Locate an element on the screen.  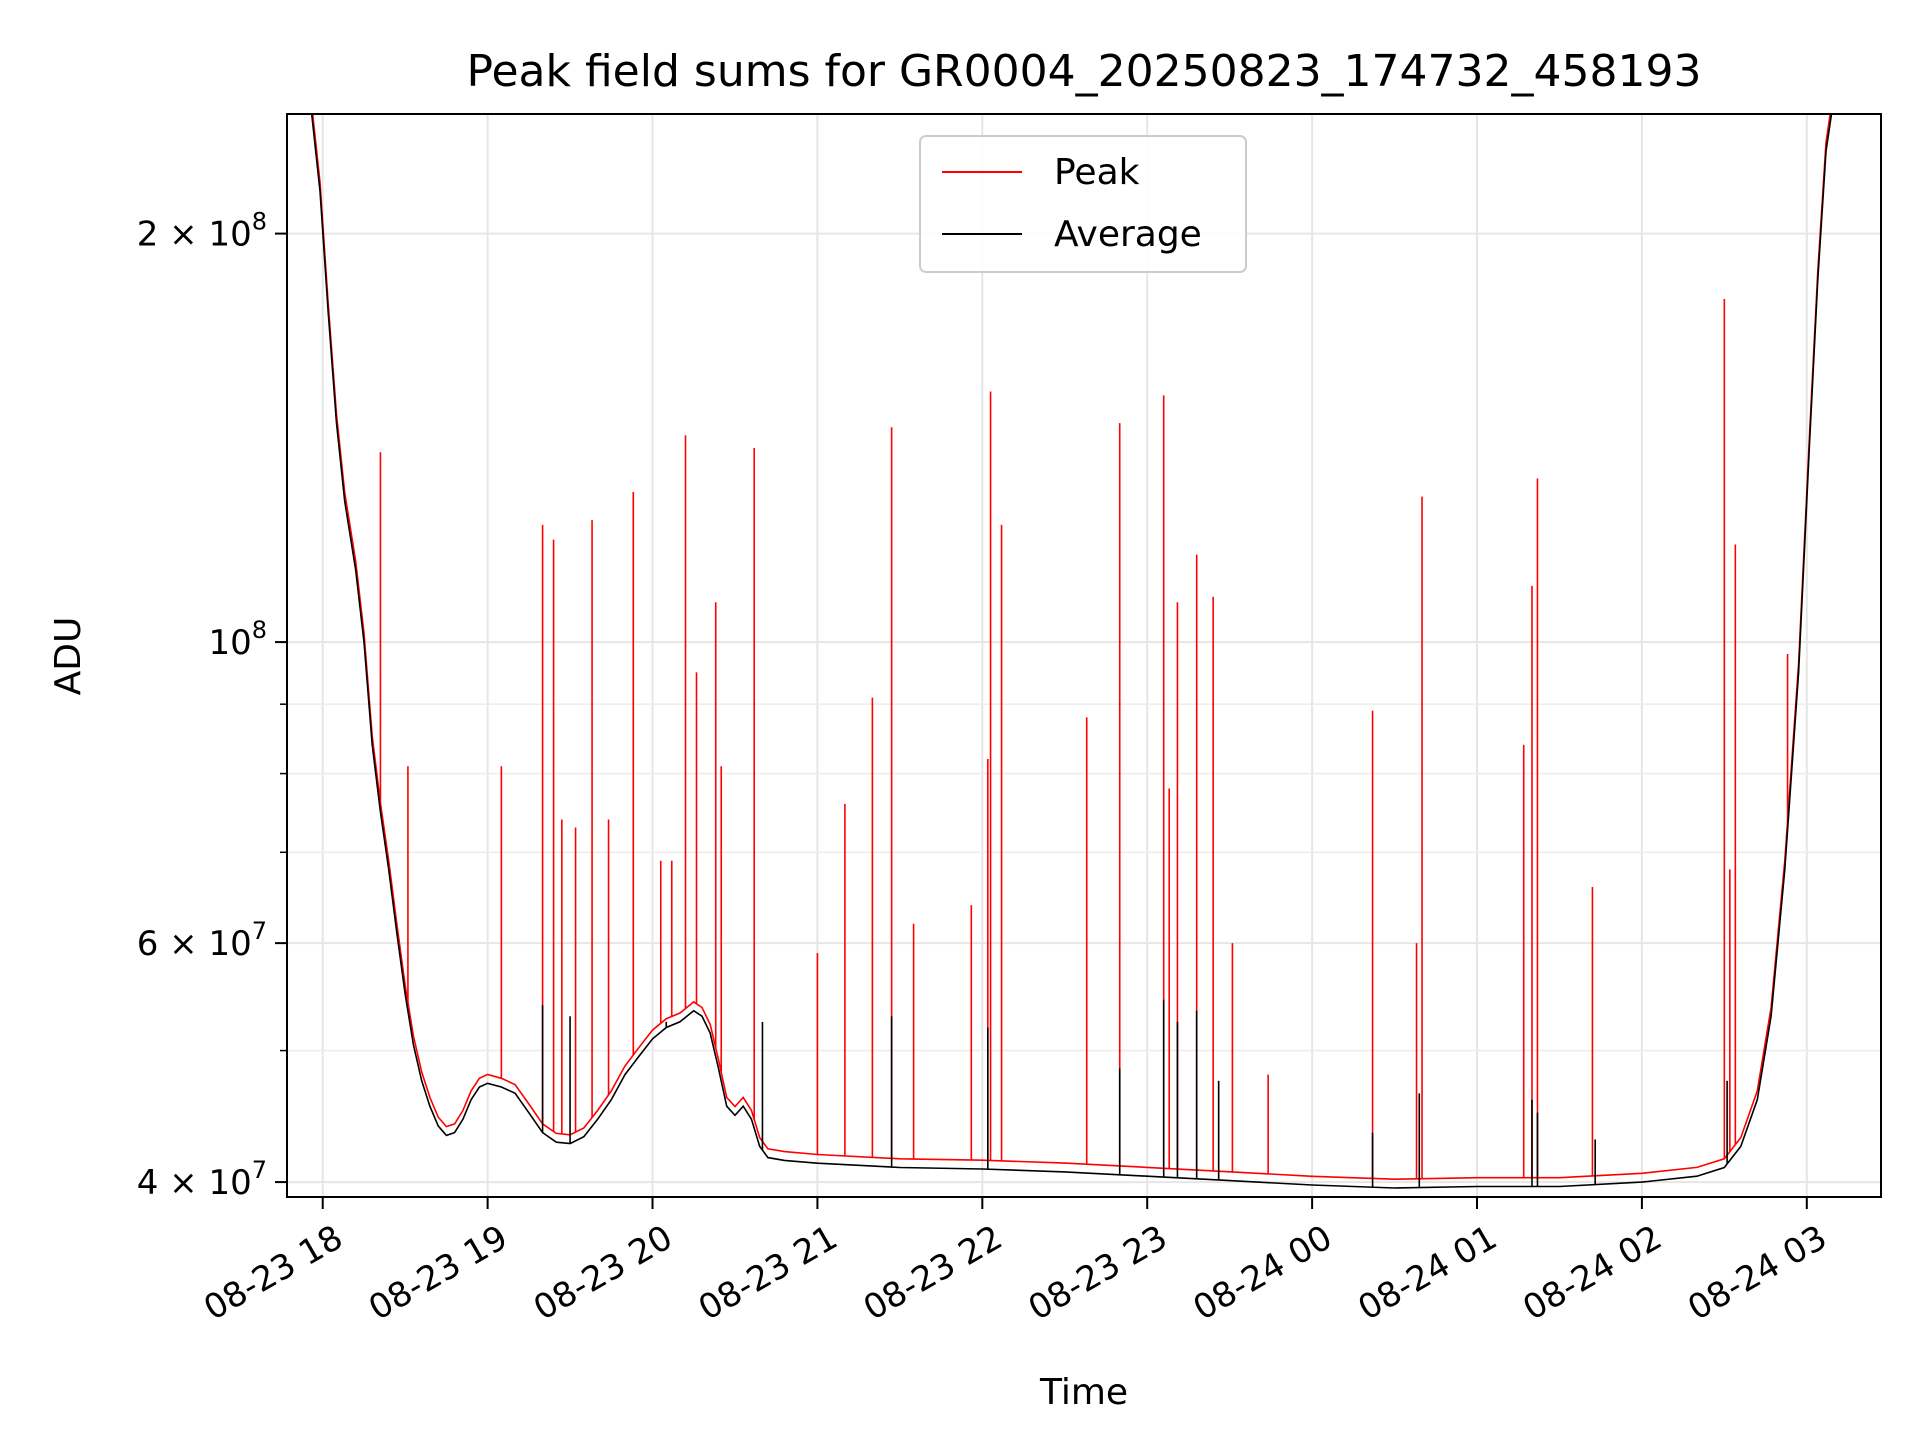
x-axis-title: Time is located at coordinates (1083, 1392).